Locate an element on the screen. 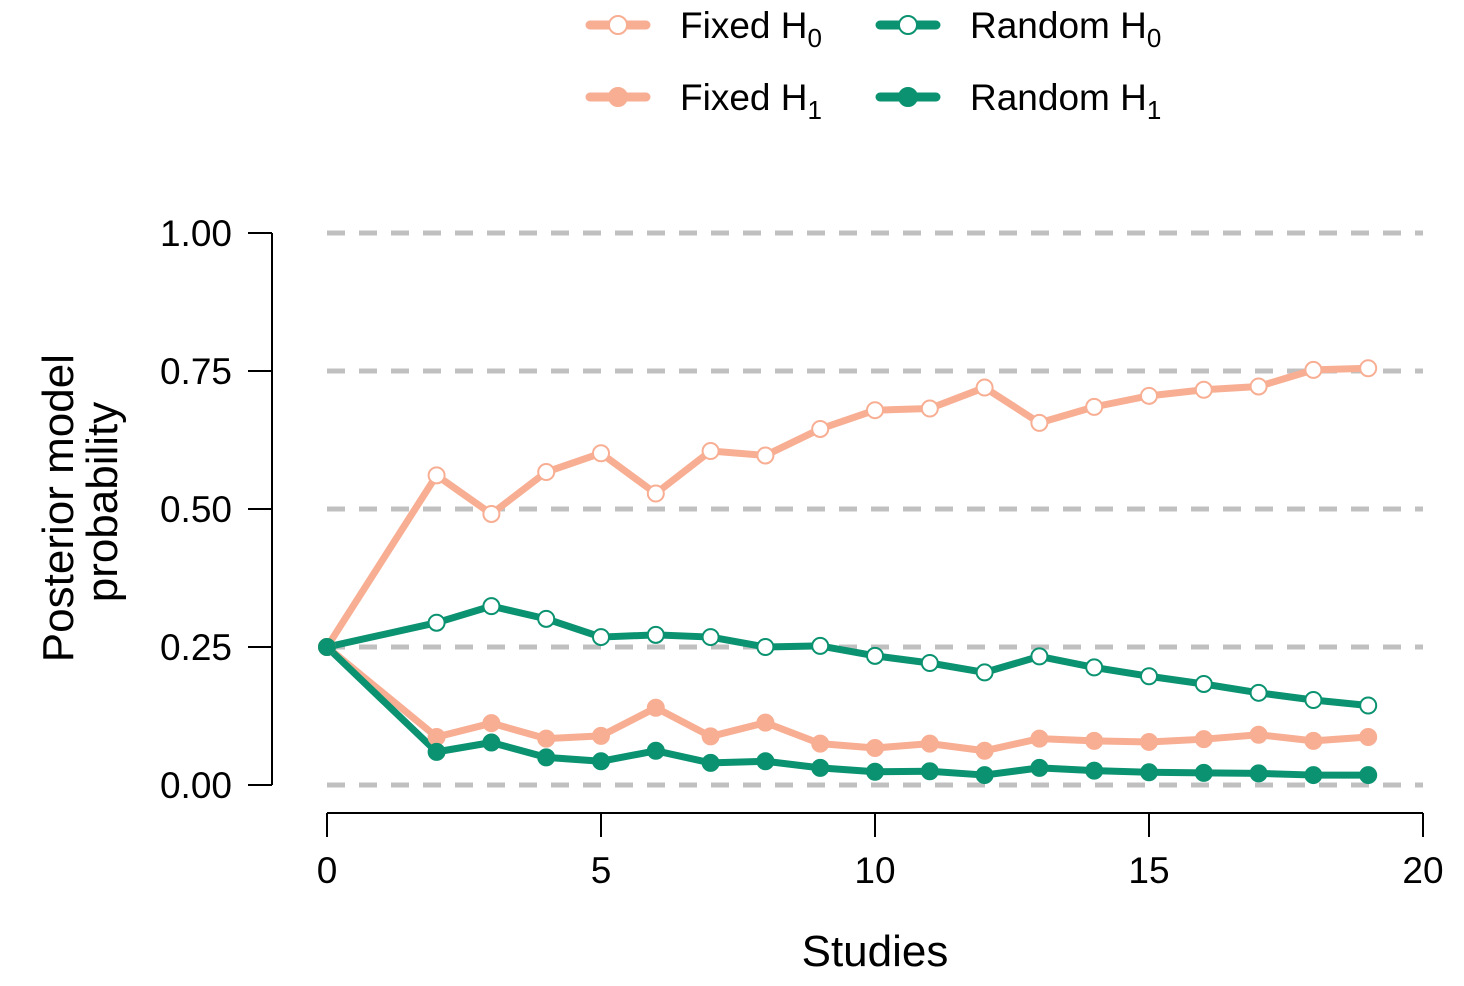  legend-label: Fixed H1 is located at coordinates (751, 101).